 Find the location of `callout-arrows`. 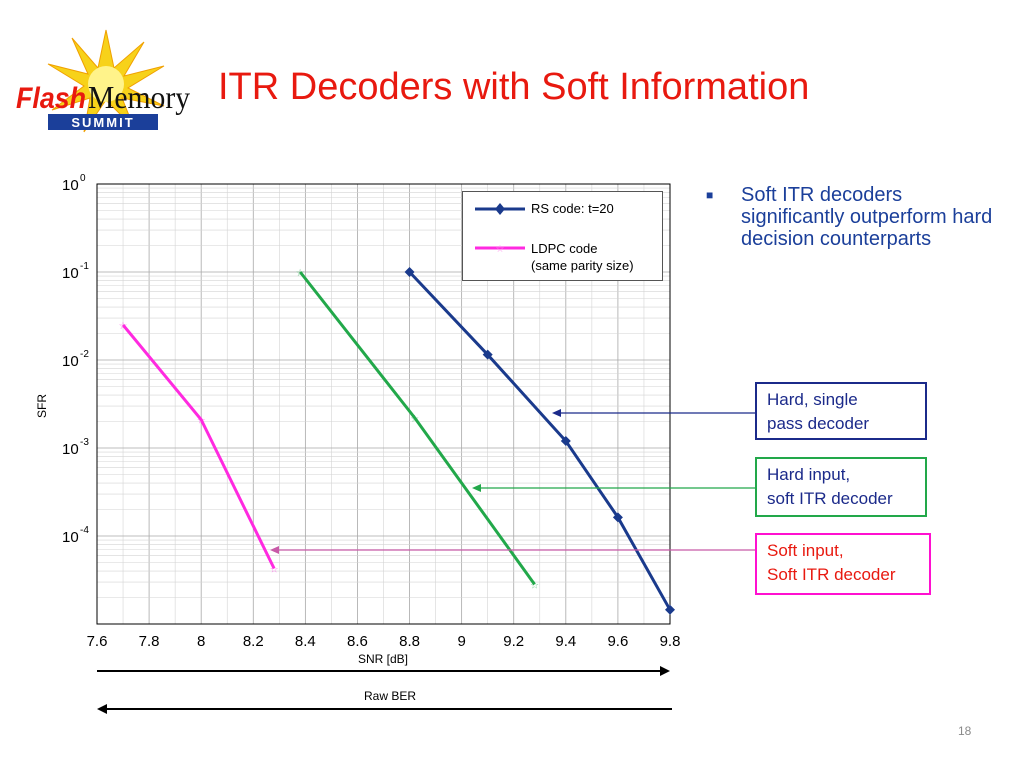

callout-arrows is located at coordinates (512, 481).